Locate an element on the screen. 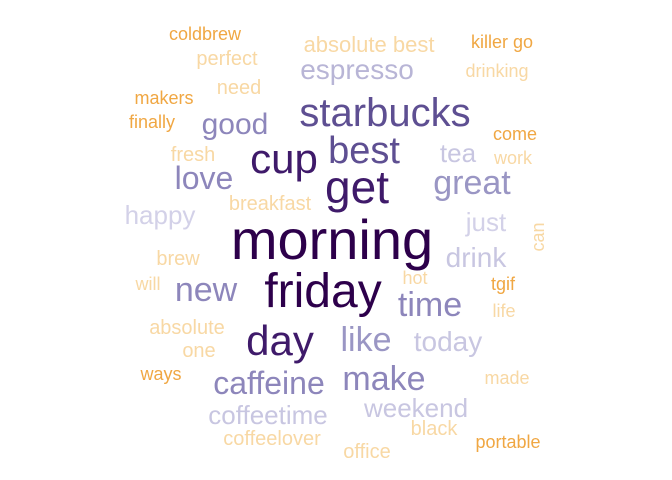  word-will: will is located at coordinates (148, 284).